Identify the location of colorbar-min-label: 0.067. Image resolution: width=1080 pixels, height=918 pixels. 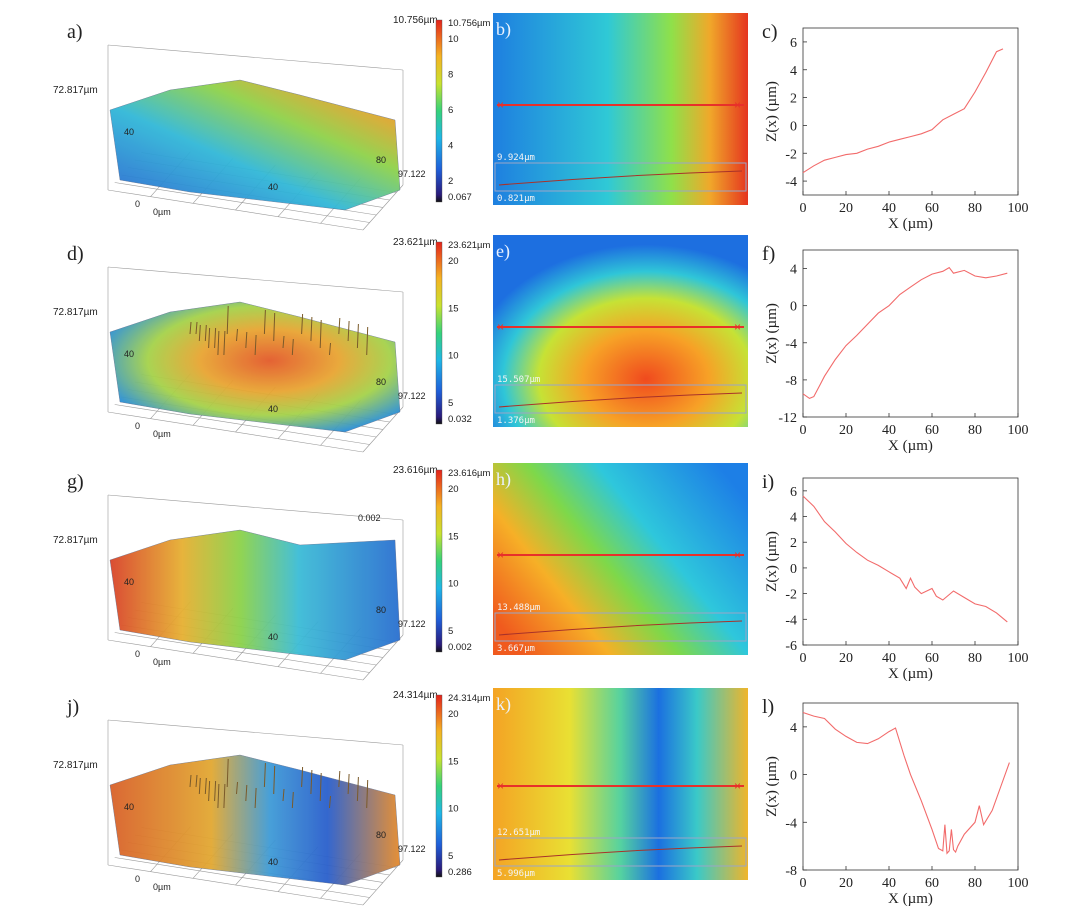
(460, 197).